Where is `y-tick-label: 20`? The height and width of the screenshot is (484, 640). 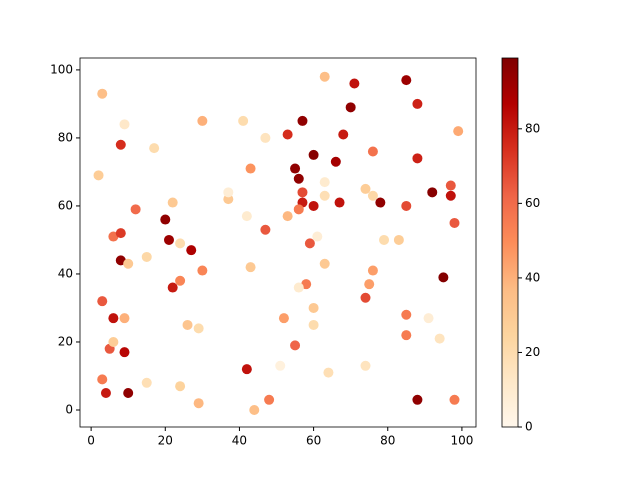
y-tick-label: 20 is located at coordinates (65, 341).